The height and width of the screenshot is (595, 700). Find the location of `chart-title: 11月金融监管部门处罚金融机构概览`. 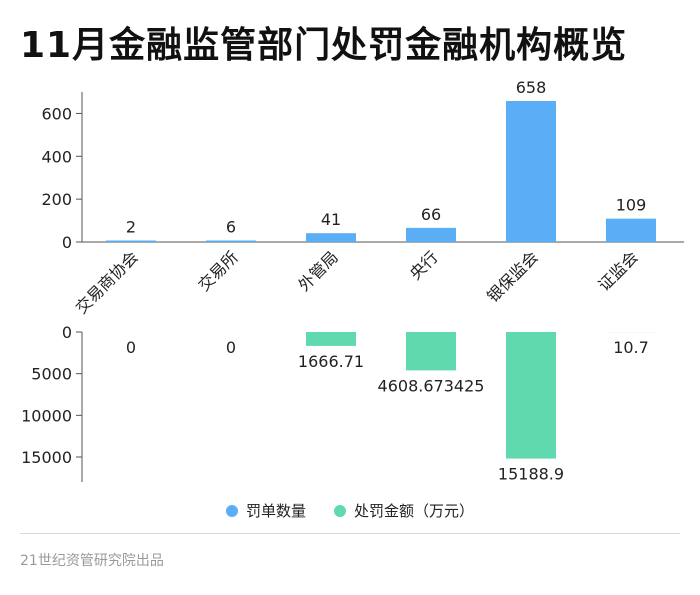

chart-title: 11月金融监管部门处罚金融机构概览 is located at coordinates (324, 45).